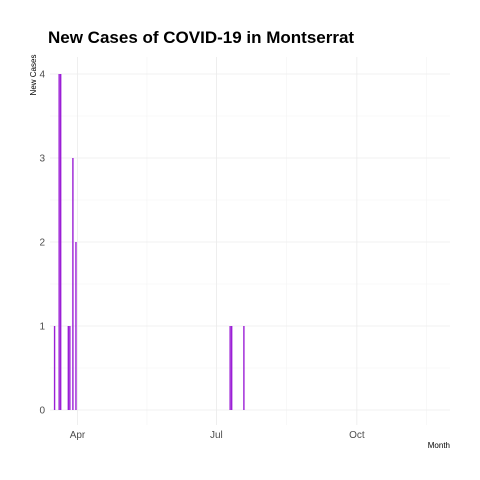 The height and width of the screenshot is (480, 480). I want to click on x-tick-label: Oct, so click(357, 435).